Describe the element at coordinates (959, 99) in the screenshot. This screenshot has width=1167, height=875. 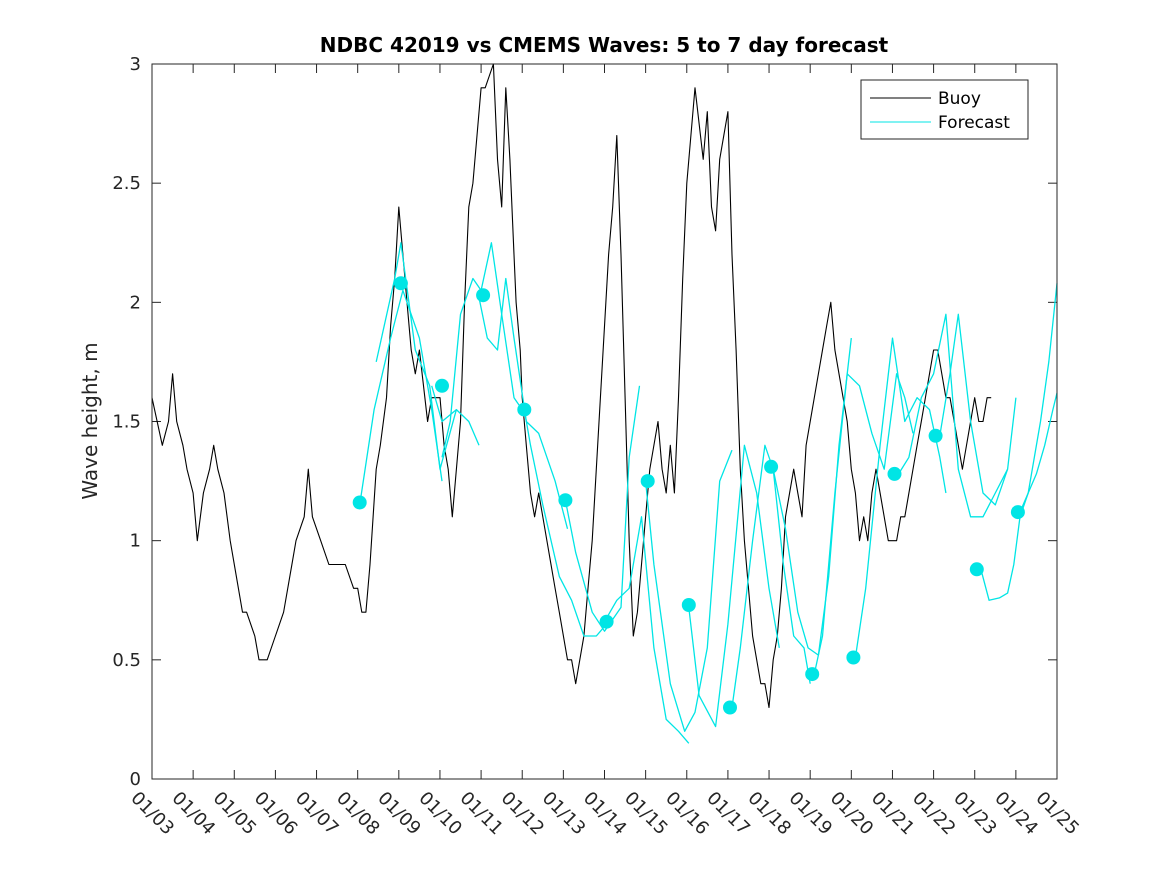
I see `legend-label-buoy: Buoy` at that location.